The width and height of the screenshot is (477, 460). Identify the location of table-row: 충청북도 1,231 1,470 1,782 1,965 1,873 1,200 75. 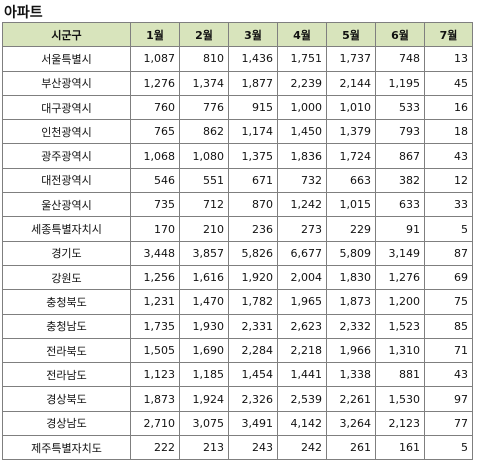
(237, 302).